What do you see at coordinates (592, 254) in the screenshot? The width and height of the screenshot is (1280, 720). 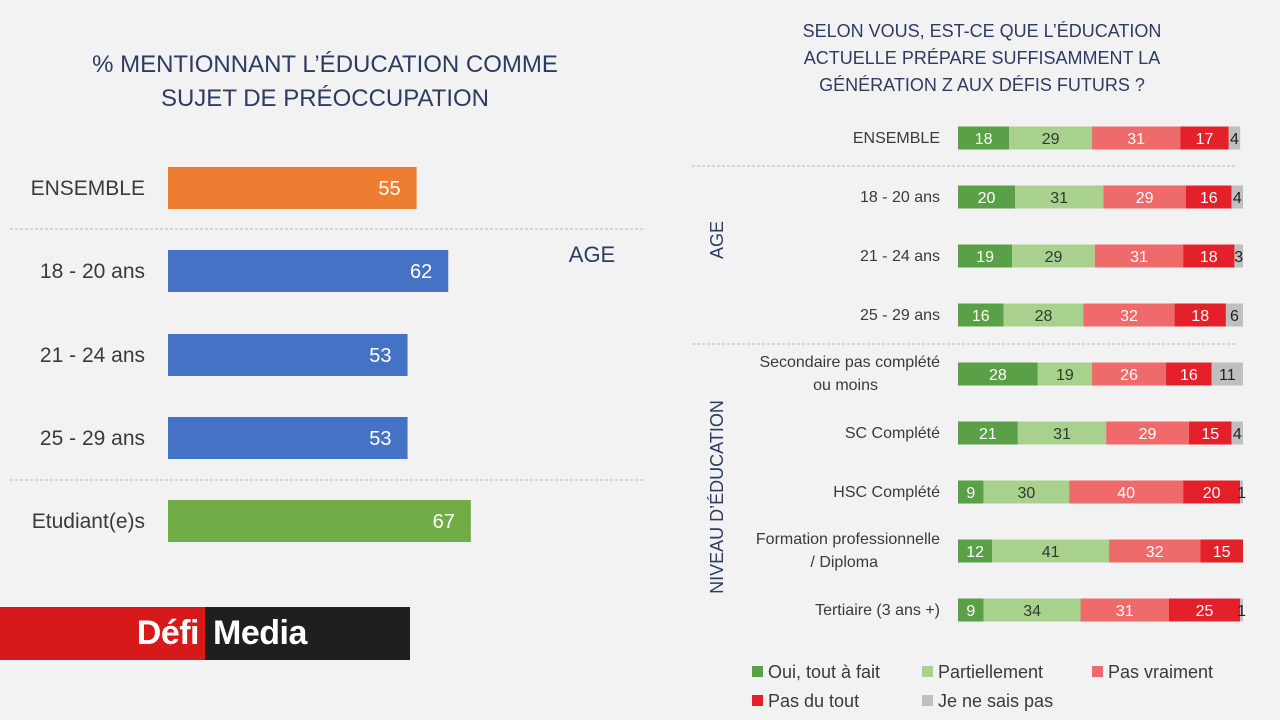 I see `left-group-label-age: AGE` at bounding box center [592, 254].